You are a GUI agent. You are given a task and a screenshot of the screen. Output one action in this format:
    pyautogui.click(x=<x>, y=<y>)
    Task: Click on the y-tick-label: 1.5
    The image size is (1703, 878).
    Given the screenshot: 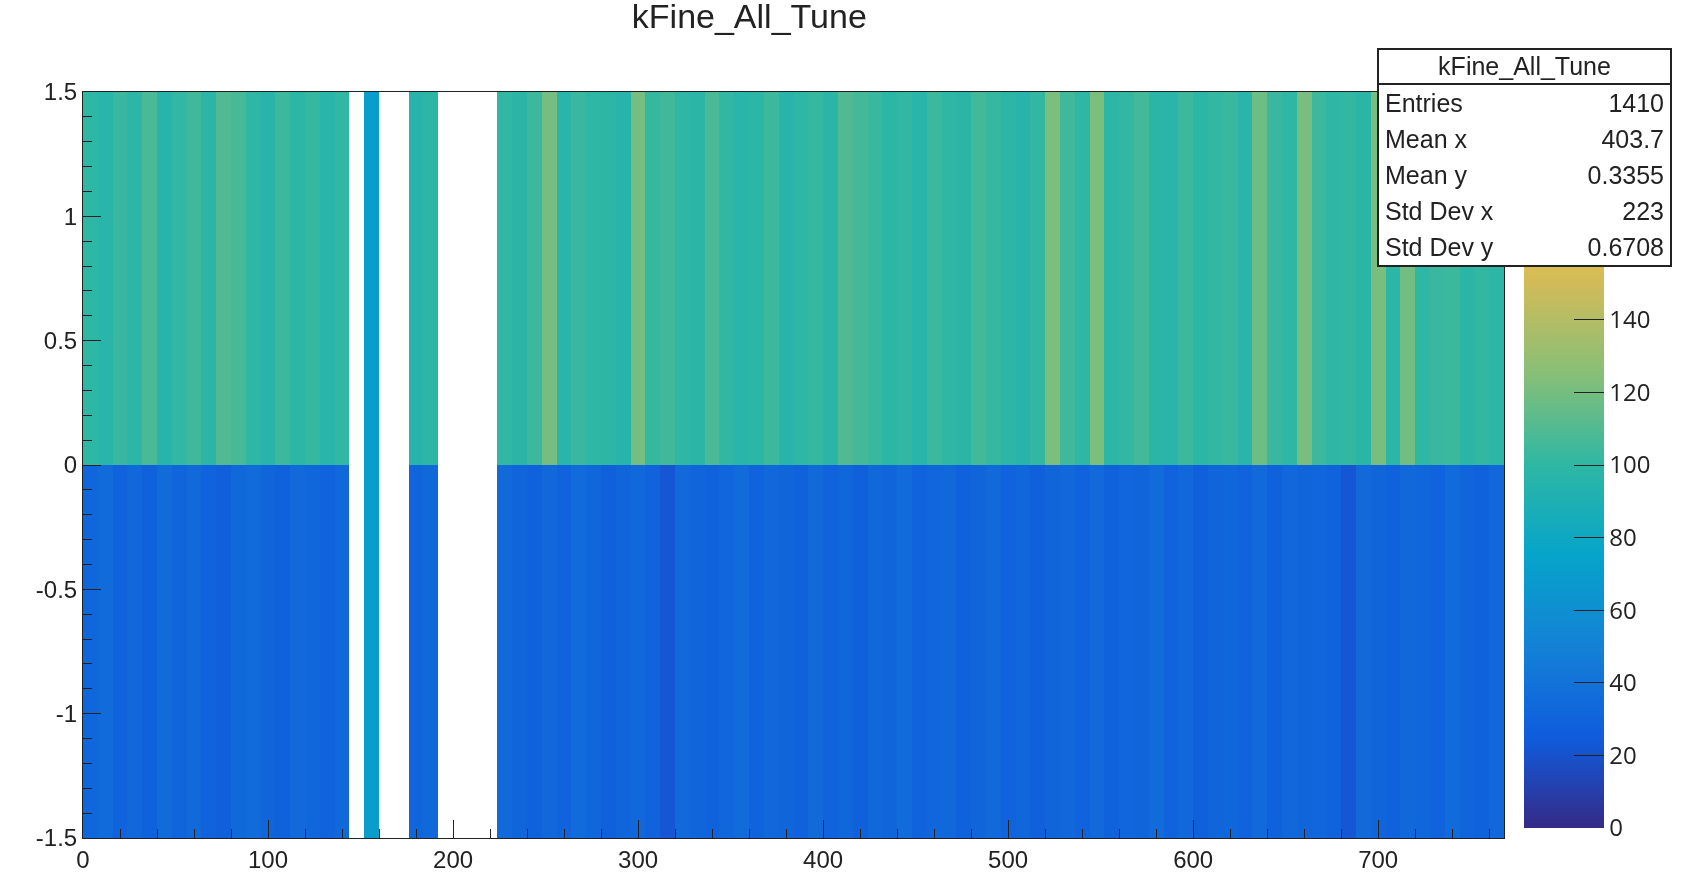 What is the action you would take?
    pyautogui.click(x=60, y=92)
    